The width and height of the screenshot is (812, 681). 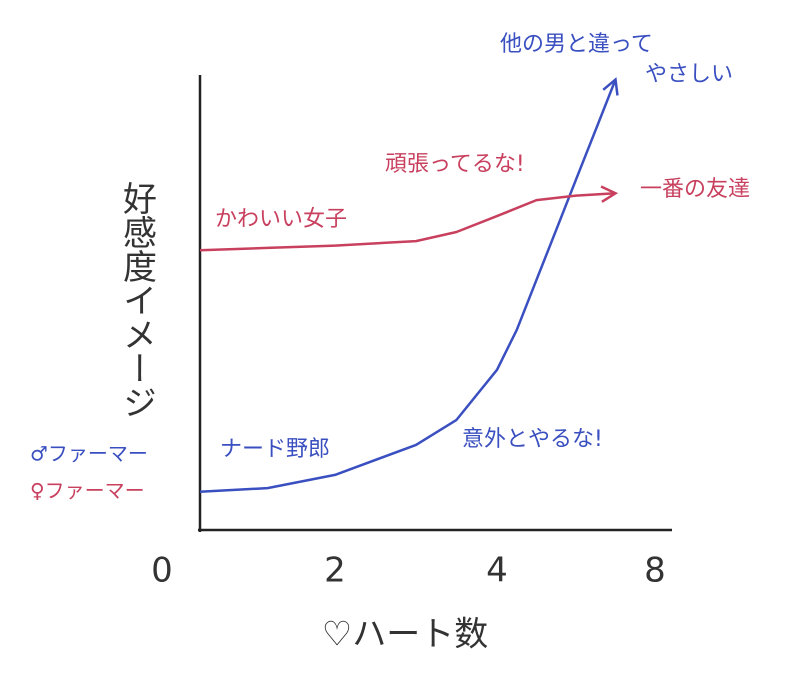 I want to click on annotation: やさしい, so click(x=689, y=74).